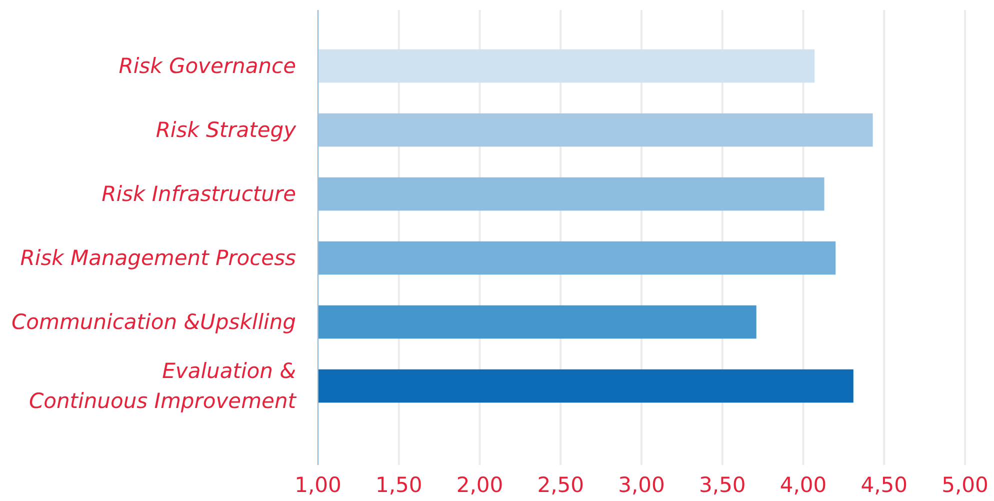 This screenshot has width=994, height=501. I want to click on y-tick-label: Risk Strategy, so click(226, 130).